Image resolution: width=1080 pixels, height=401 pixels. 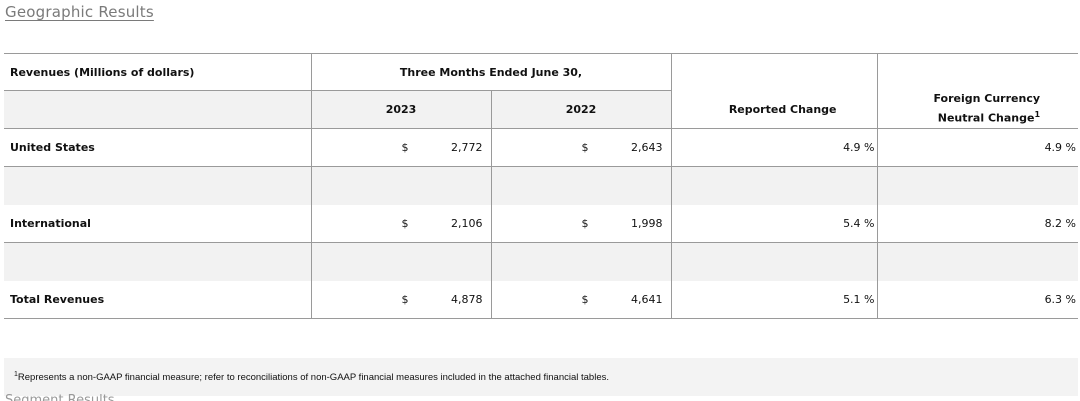 What do you see at coordinates (157, 147) in the screenshot?
I see `row-label: United States` at bounding box center [157, 147].